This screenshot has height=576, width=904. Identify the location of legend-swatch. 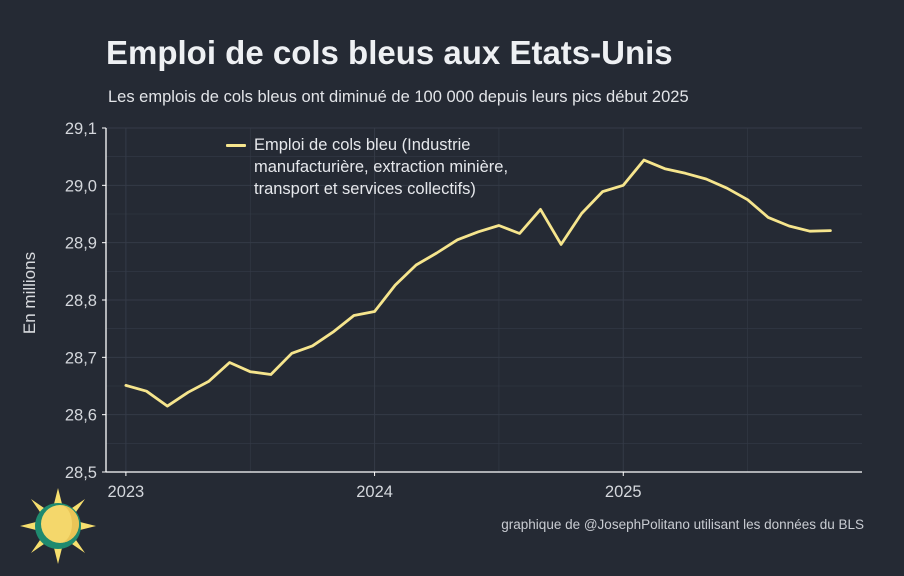
(236, 145).